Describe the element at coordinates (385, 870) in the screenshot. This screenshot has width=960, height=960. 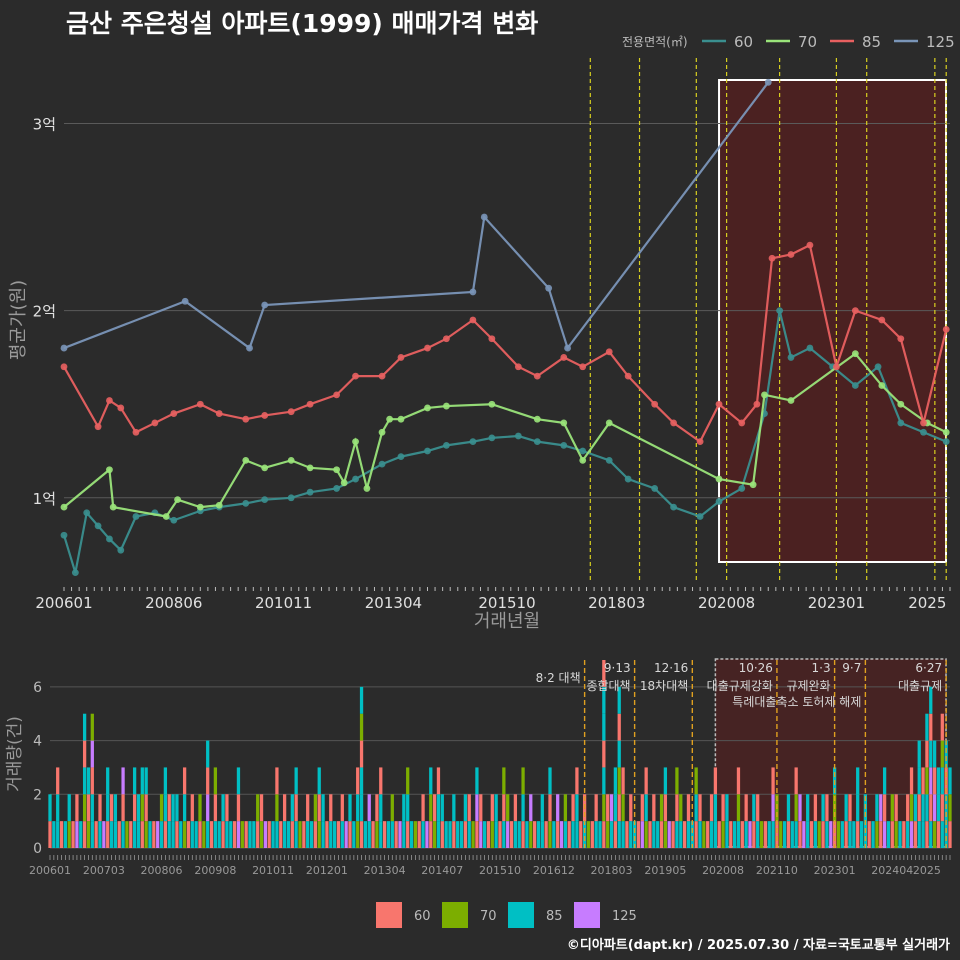
I see `x-tick-label: 201304` at that location.